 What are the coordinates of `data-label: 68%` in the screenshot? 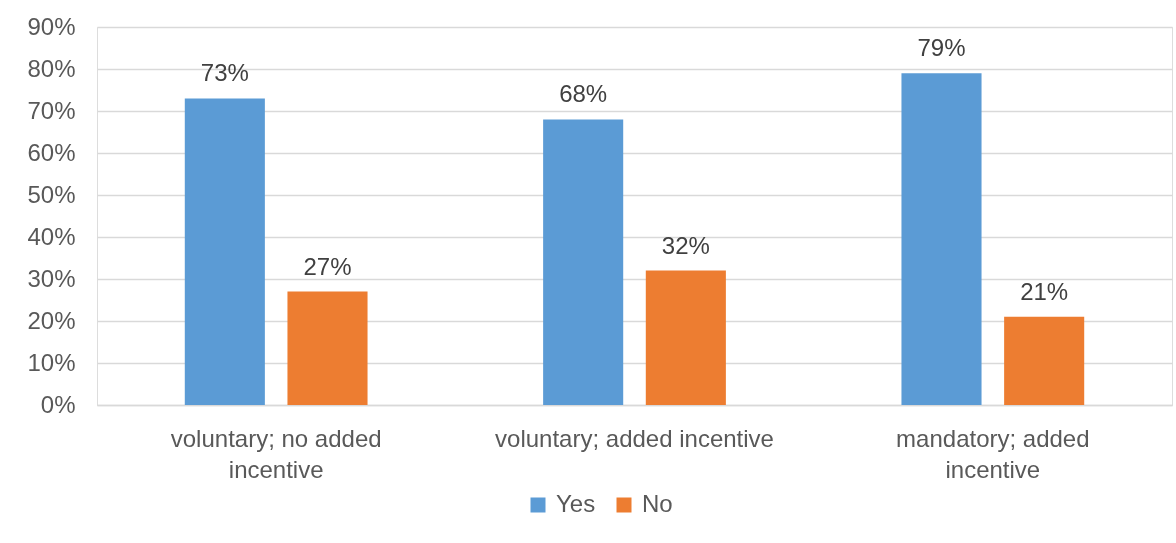 It's located at (583, 94).